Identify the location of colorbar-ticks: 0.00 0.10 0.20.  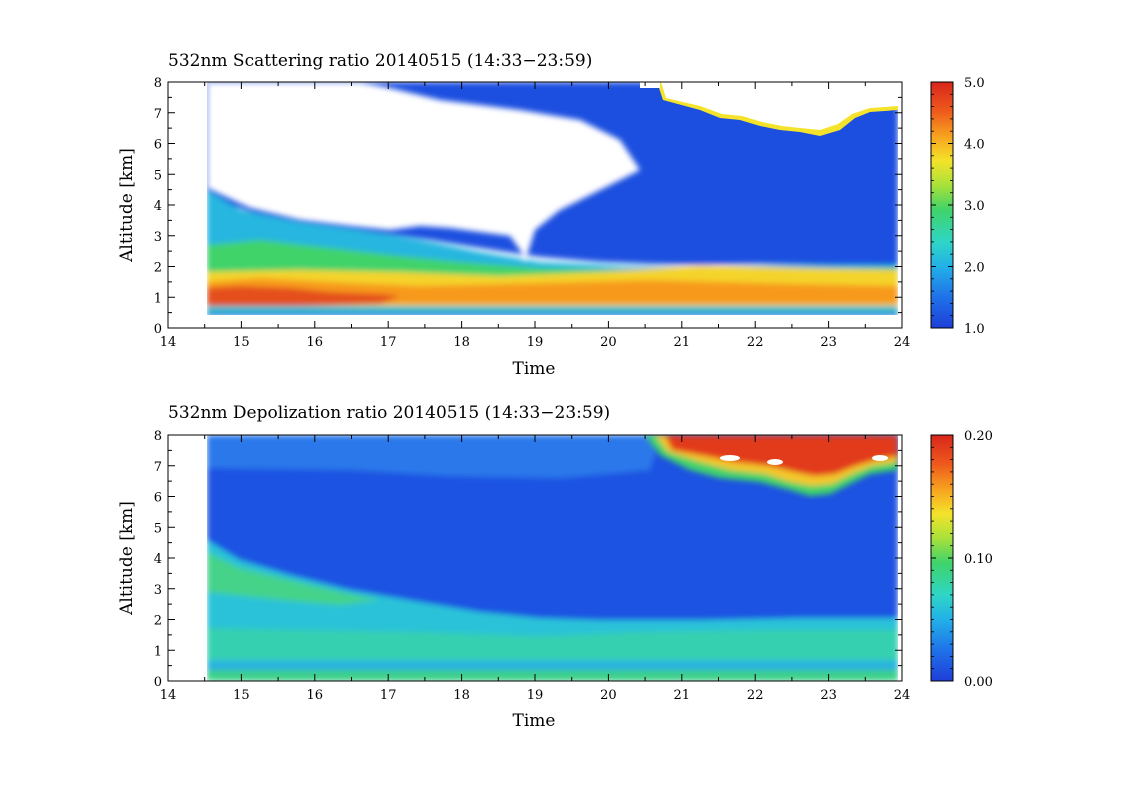
(962, 559).